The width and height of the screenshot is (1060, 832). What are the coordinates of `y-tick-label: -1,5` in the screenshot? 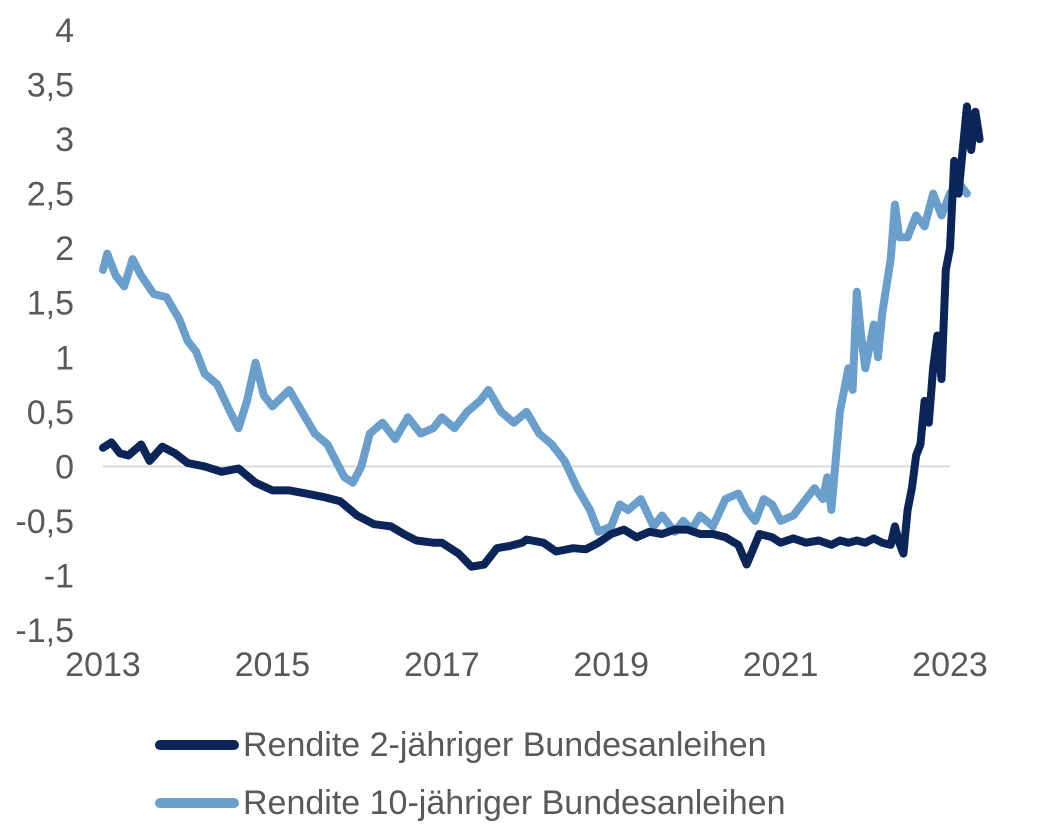 It's located at (44, 631).